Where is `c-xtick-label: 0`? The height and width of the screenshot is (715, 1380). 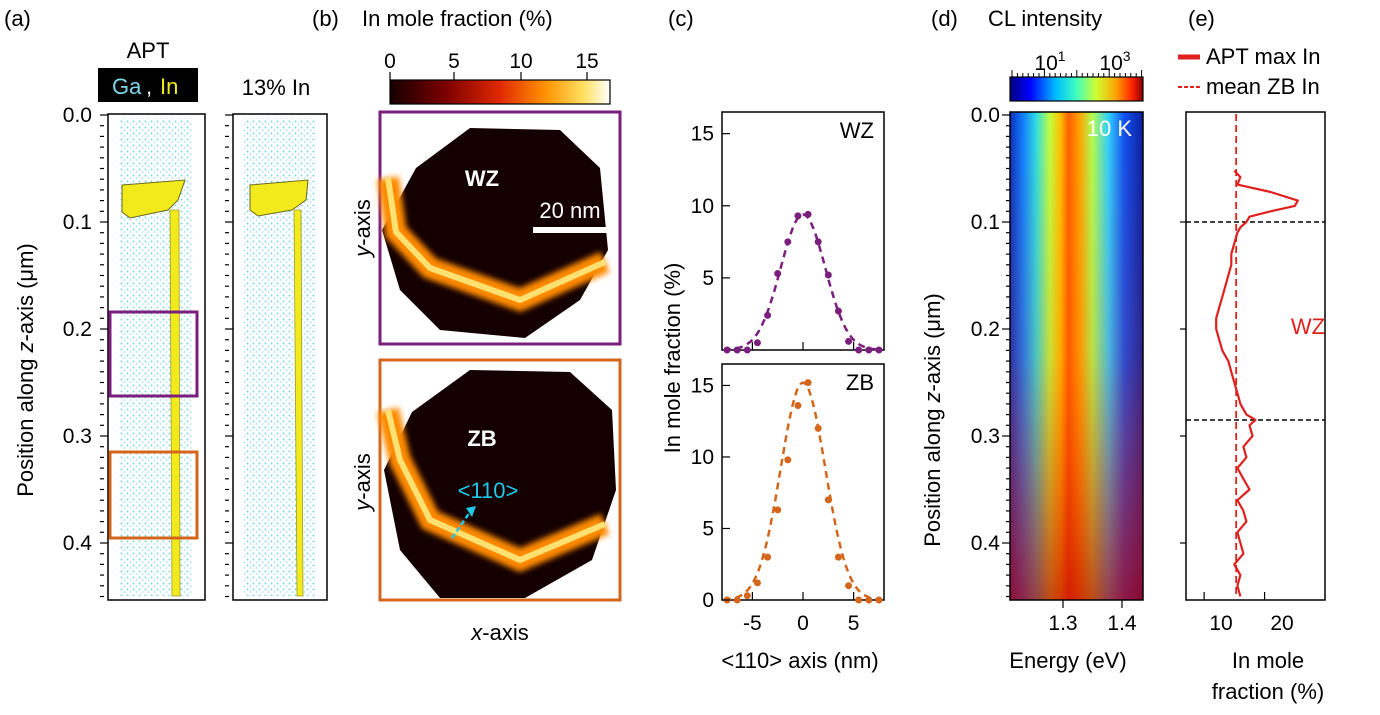
c-xtick-label: 0 is located at coordinates (803, 623).